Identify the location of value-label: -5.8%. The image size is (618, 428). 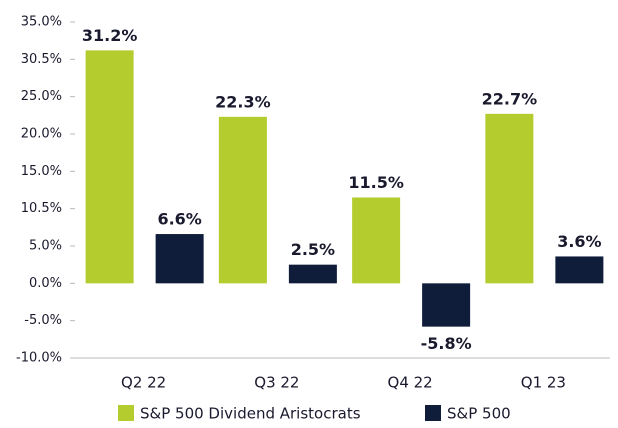
(446, 343).